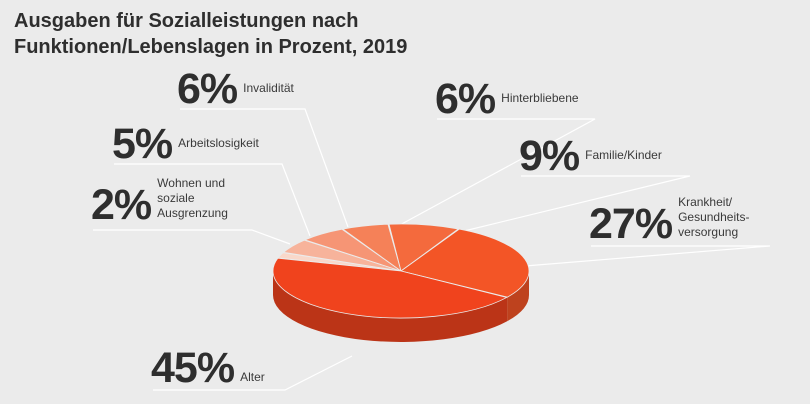 The height and width of the screenshot is (404, 810). Describe the element at coordinates (390, 288) in the screenshot. I see `slice-alter` at that location.